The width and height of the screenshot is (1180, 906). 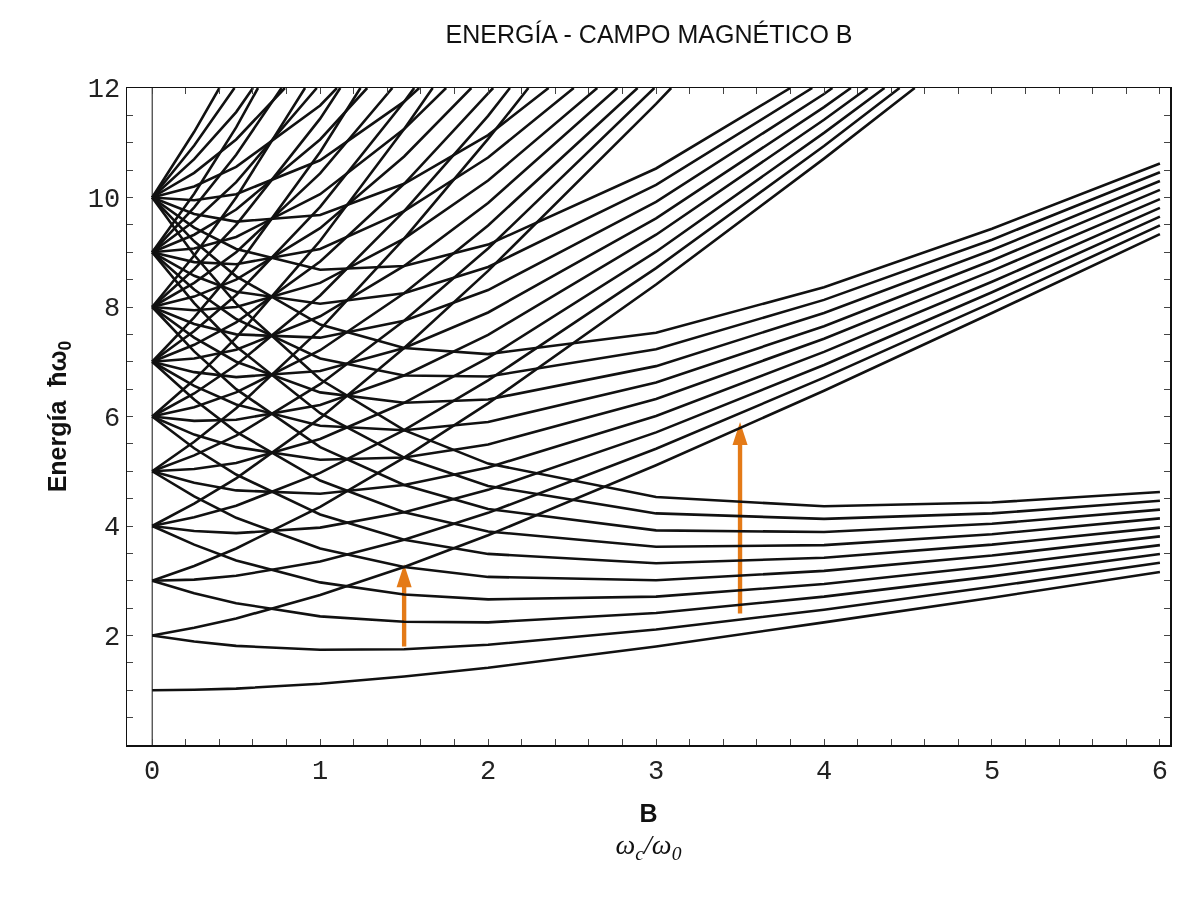 I want to click on x-axis-title: B ω$_{c}$/ω$_{0}$, so click(x=648, y=831).